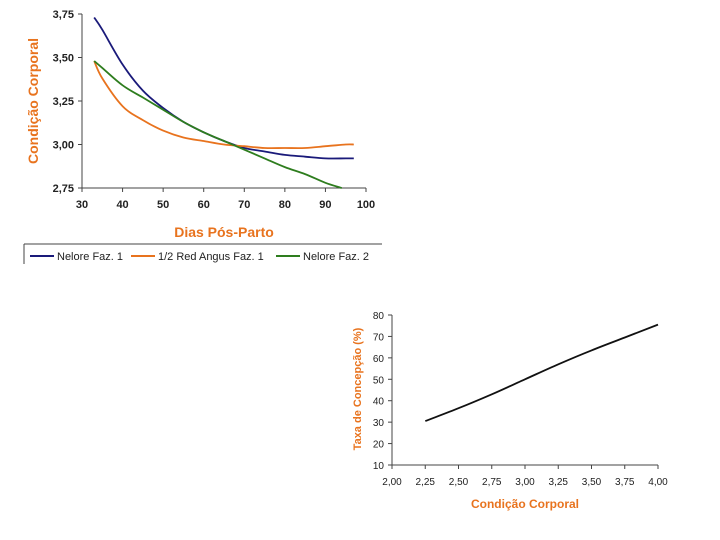 Image resolution: width=720 pixels, height=540 pixels. I want to click on chart2-x-ticks: 2,00 2,25 2,50 2,75 3,00 3,25 3,50 3,75 4,00, so click(525, 476).